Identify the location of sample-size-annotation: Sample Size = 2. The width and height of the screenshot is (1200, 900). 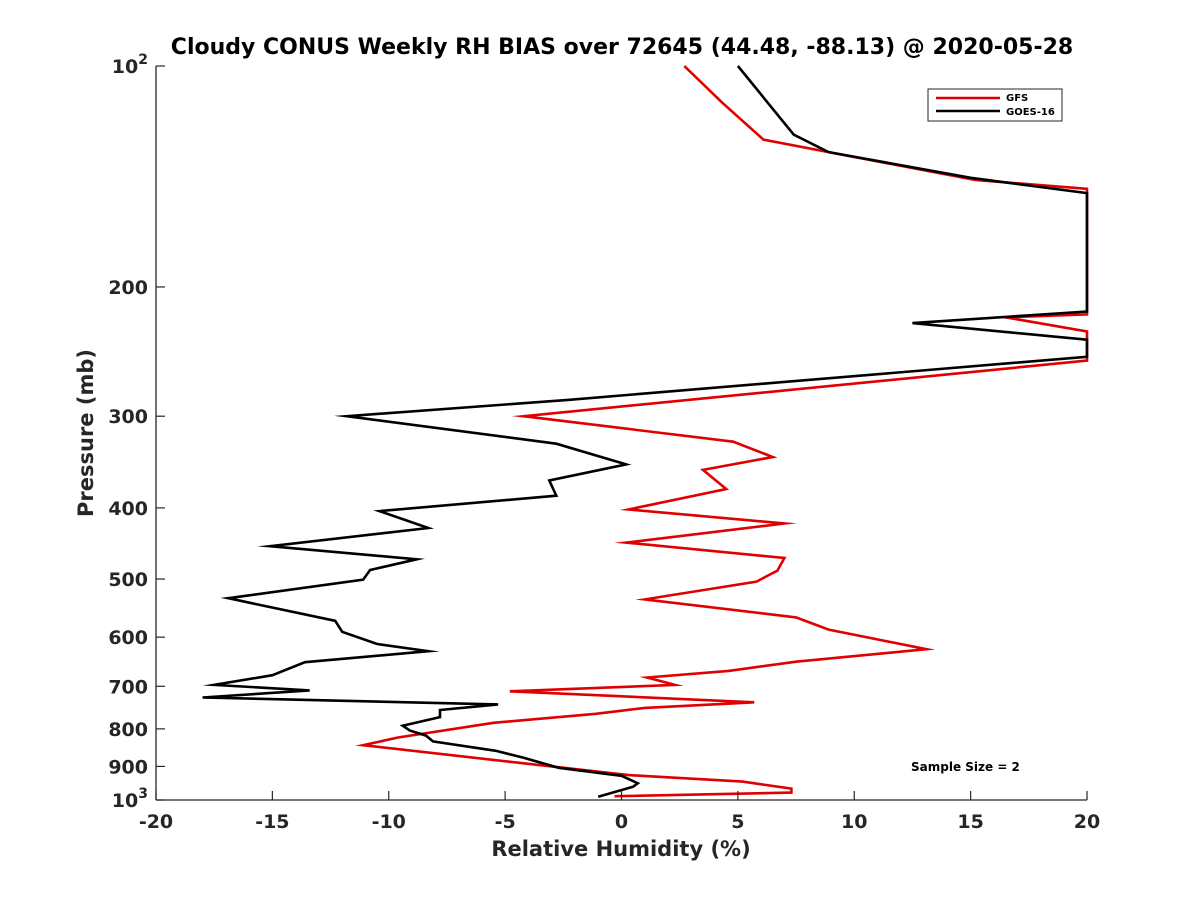
(965, 767).